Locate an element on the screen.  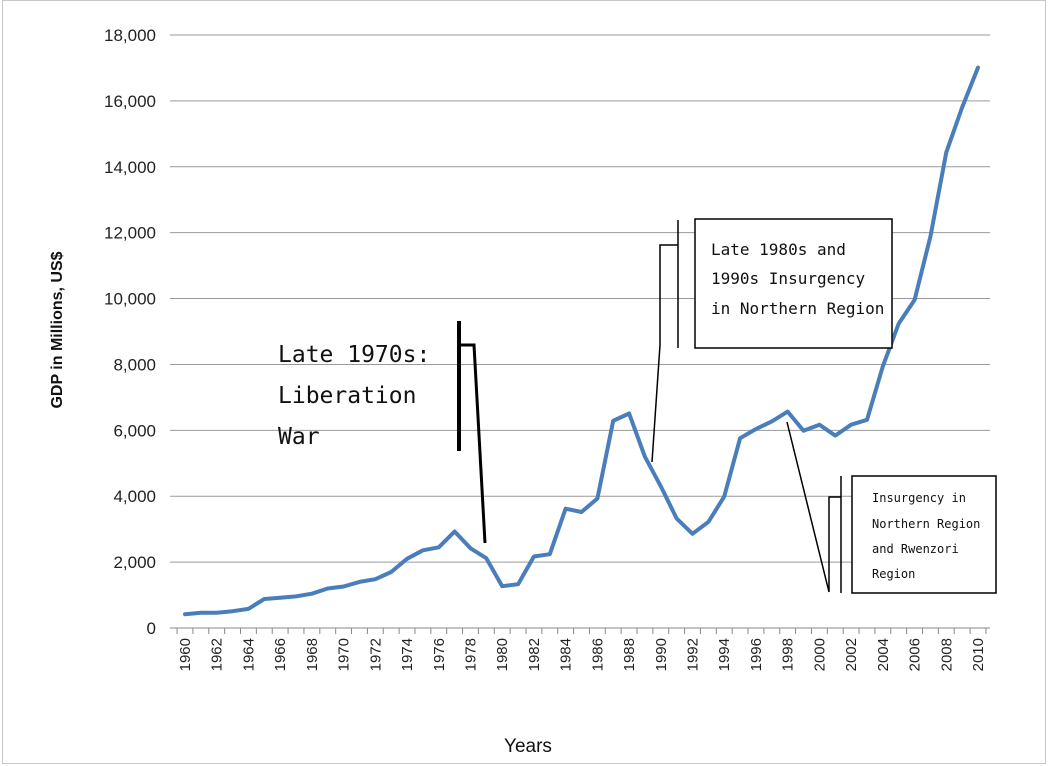
x-tick-label: 1982 is located at coordinates (534, 654).